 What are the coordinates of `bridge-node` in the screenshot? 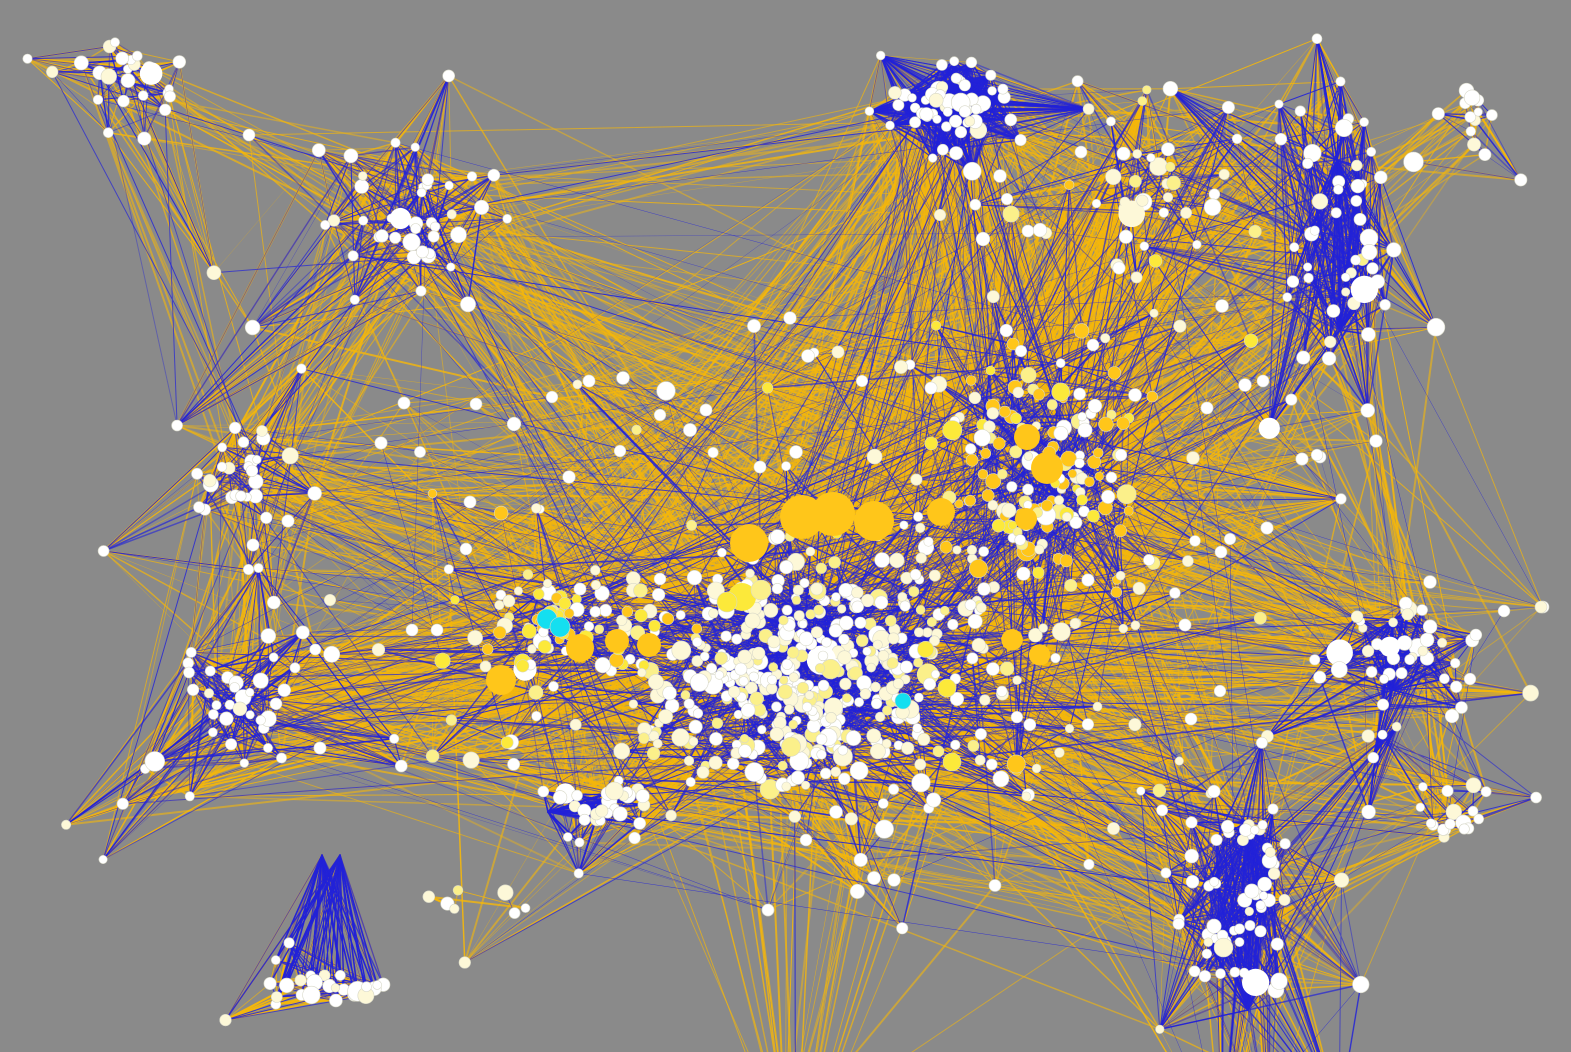 It's located at (1028, 231).